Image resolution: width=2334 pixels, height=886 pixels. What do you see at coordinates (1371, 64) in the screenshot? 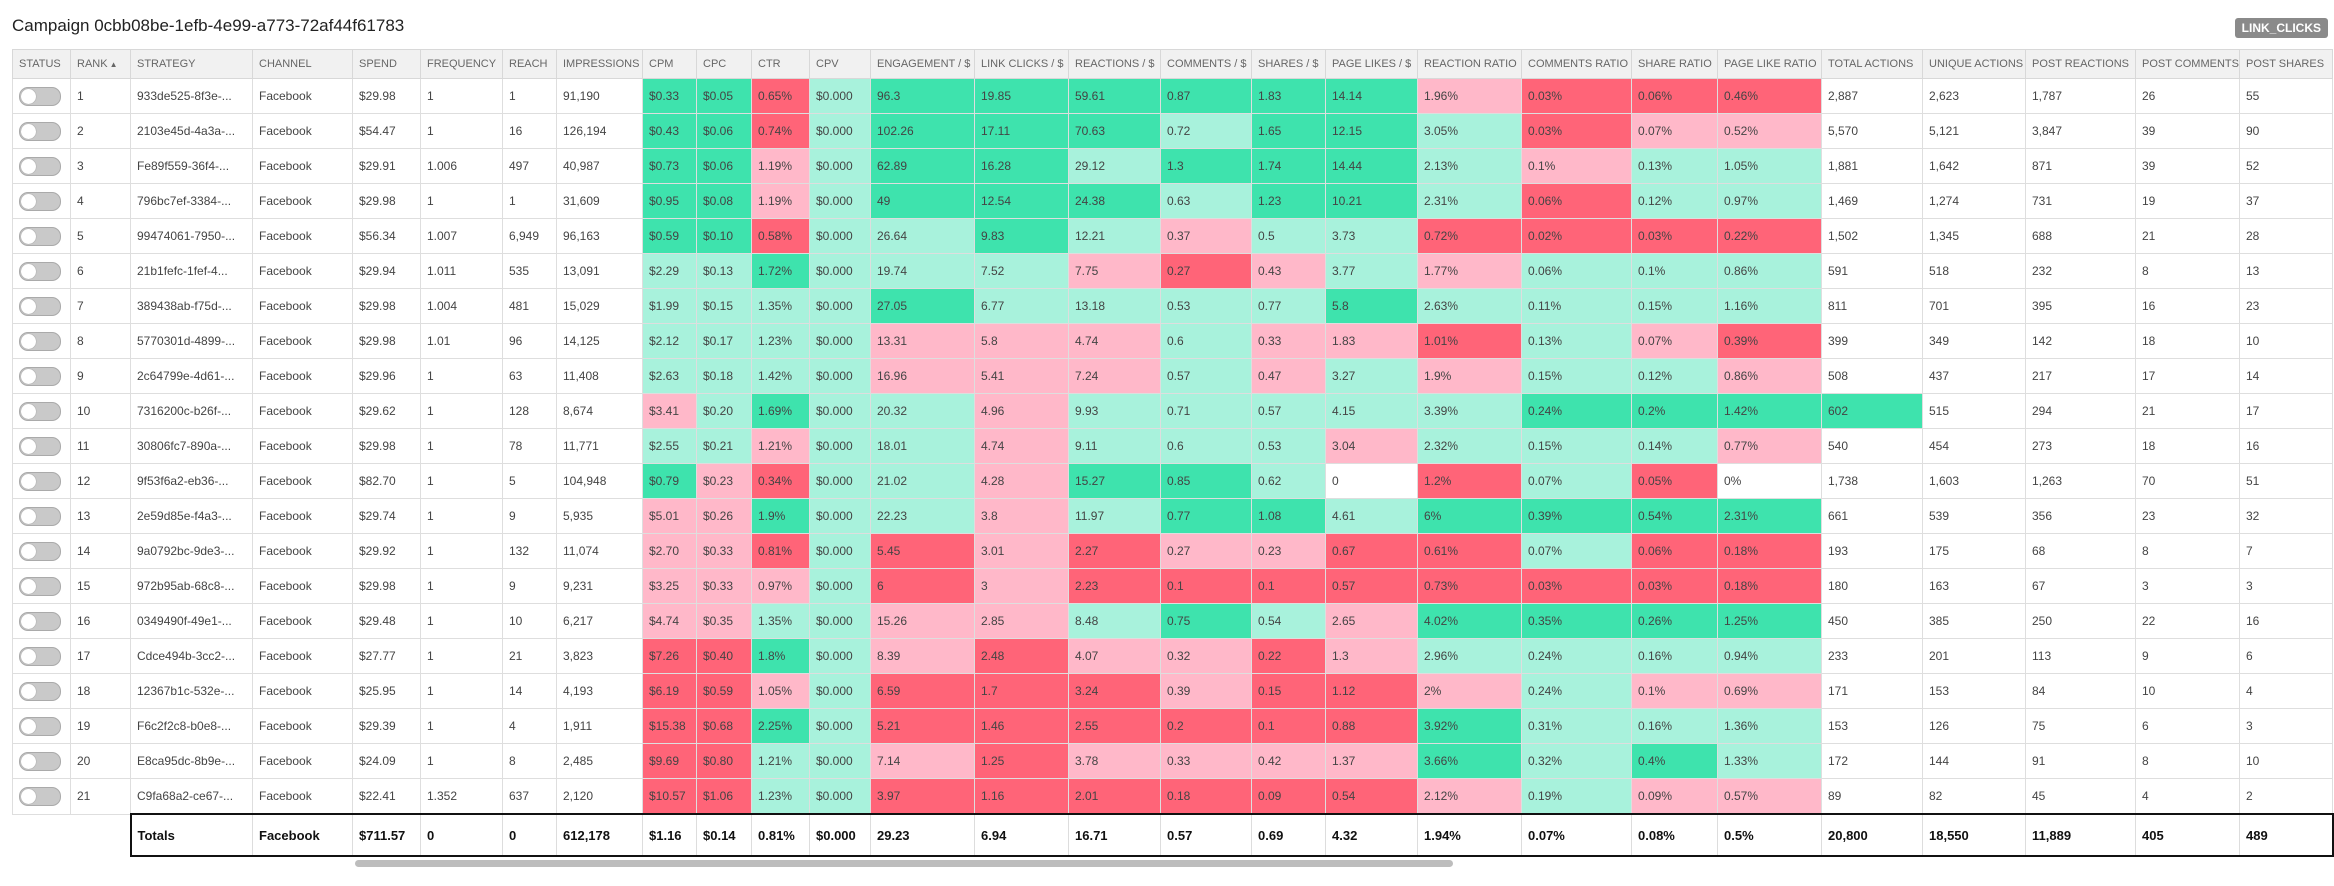
I see `column-header: PAGE LIKES / $` at bounding box center [1371, 64].